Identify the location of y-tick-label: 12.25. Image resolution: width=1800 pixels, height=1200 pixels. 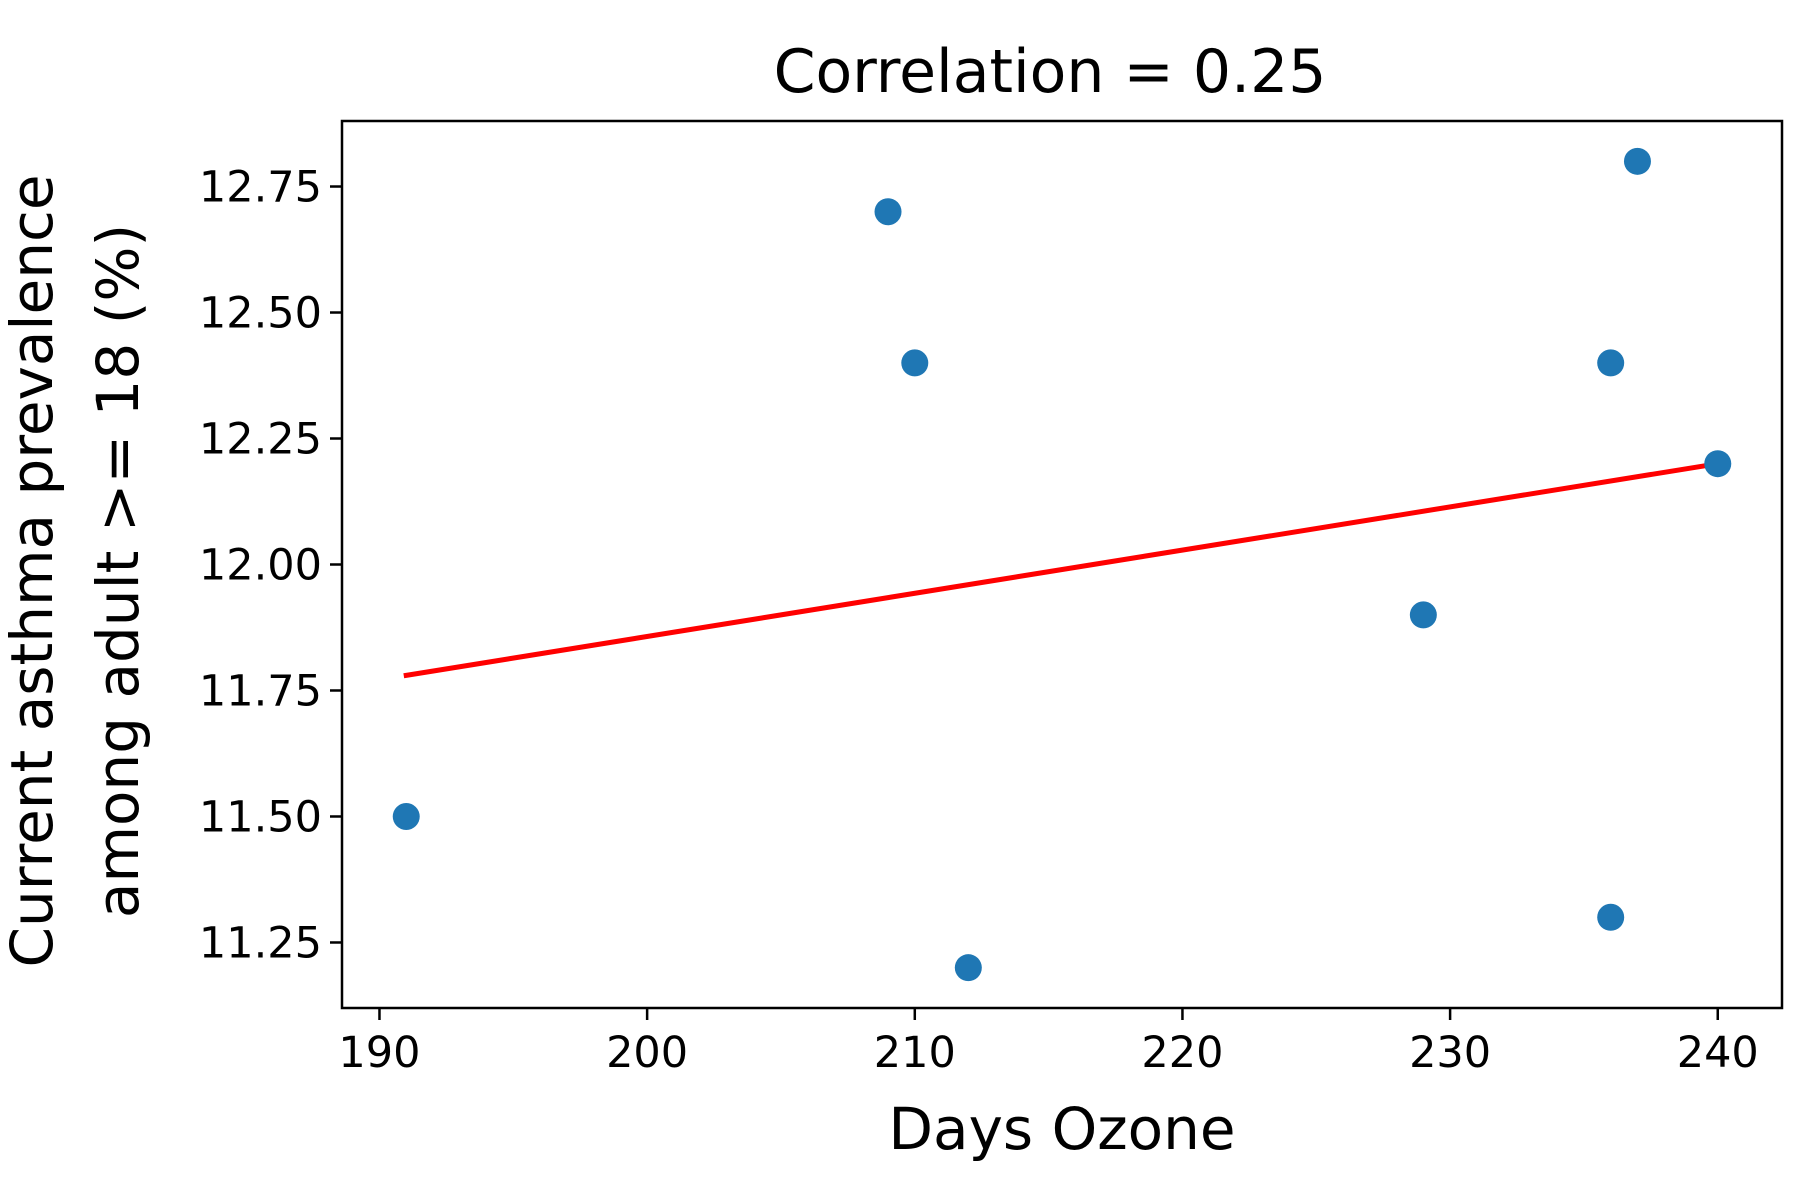
(260, 440).